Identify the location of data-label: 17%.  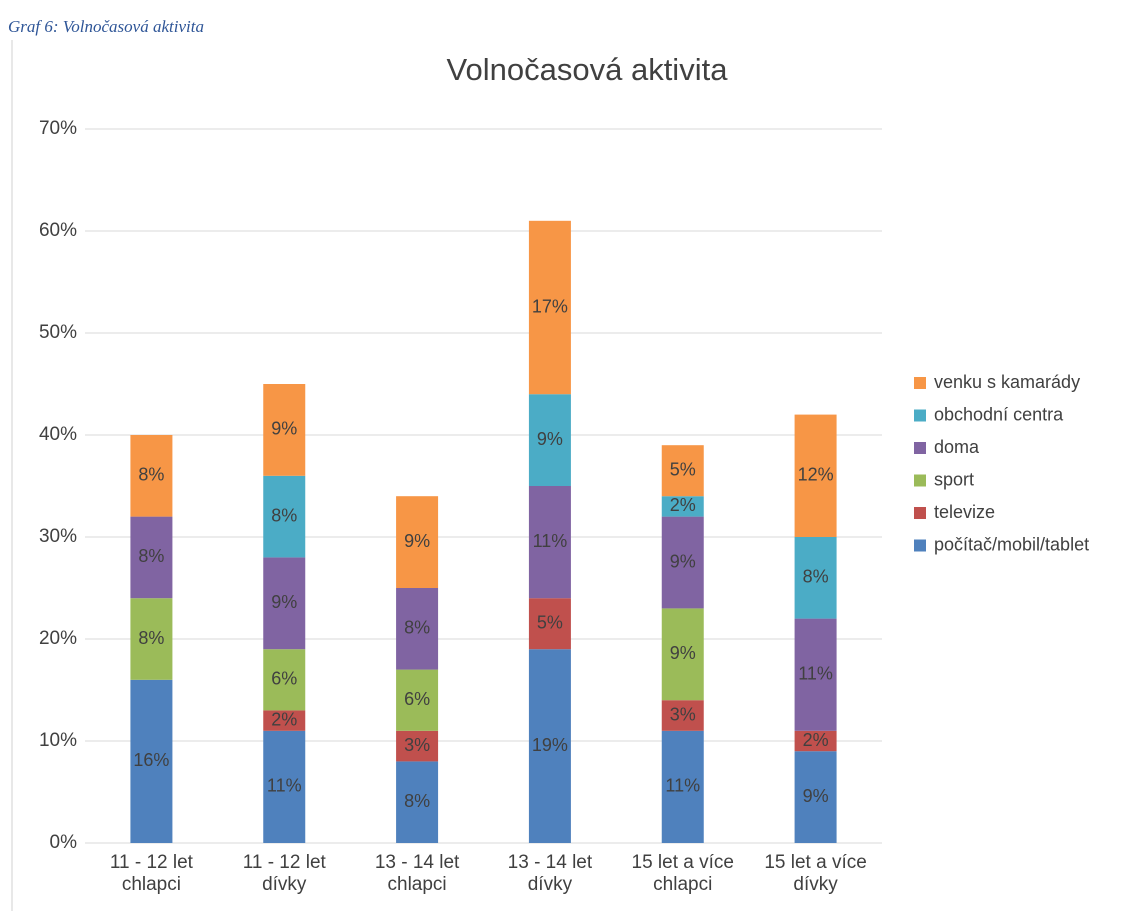
(550, 306).